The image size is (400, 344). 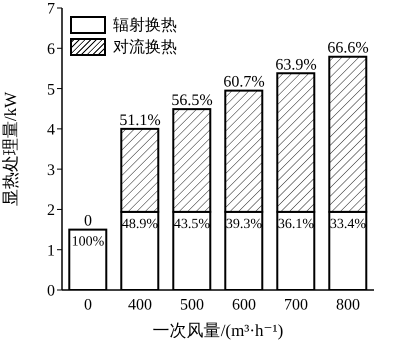 I want to click on y-tick-label: 5, so click(x=51, y=89).